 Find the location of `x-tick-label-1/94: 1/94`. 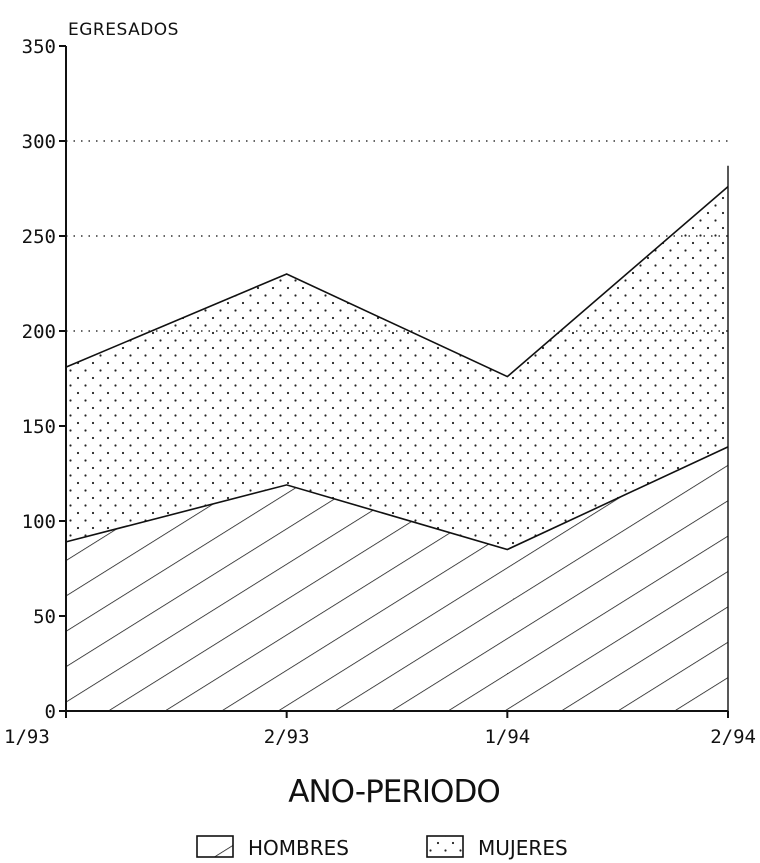

x-tick-label-1/94: 1/94 is located at coordinates (507, 737).